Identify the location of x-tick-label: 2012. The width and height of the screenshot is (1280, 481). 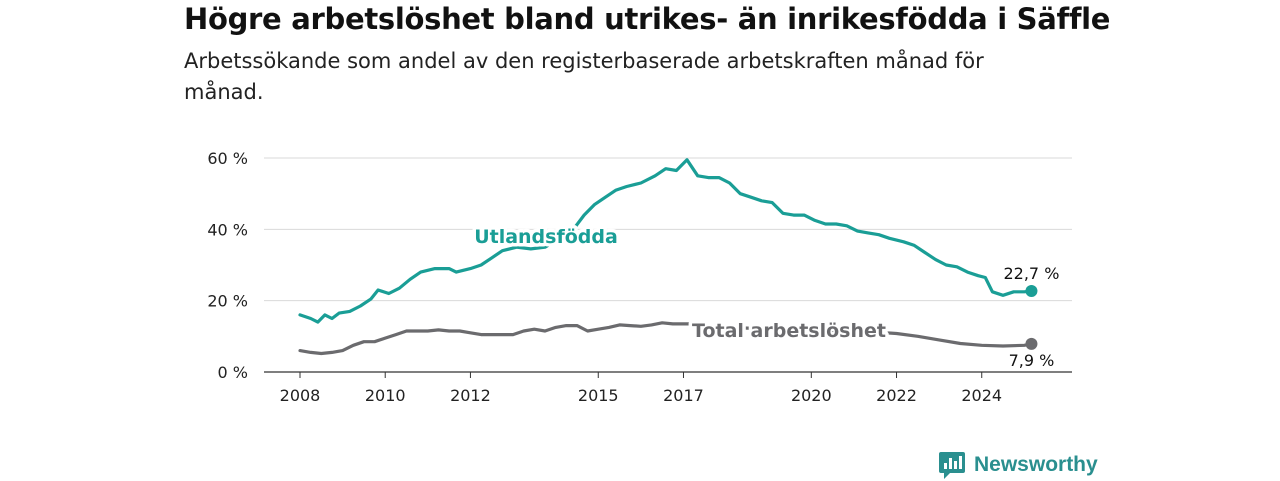
(470, 395).